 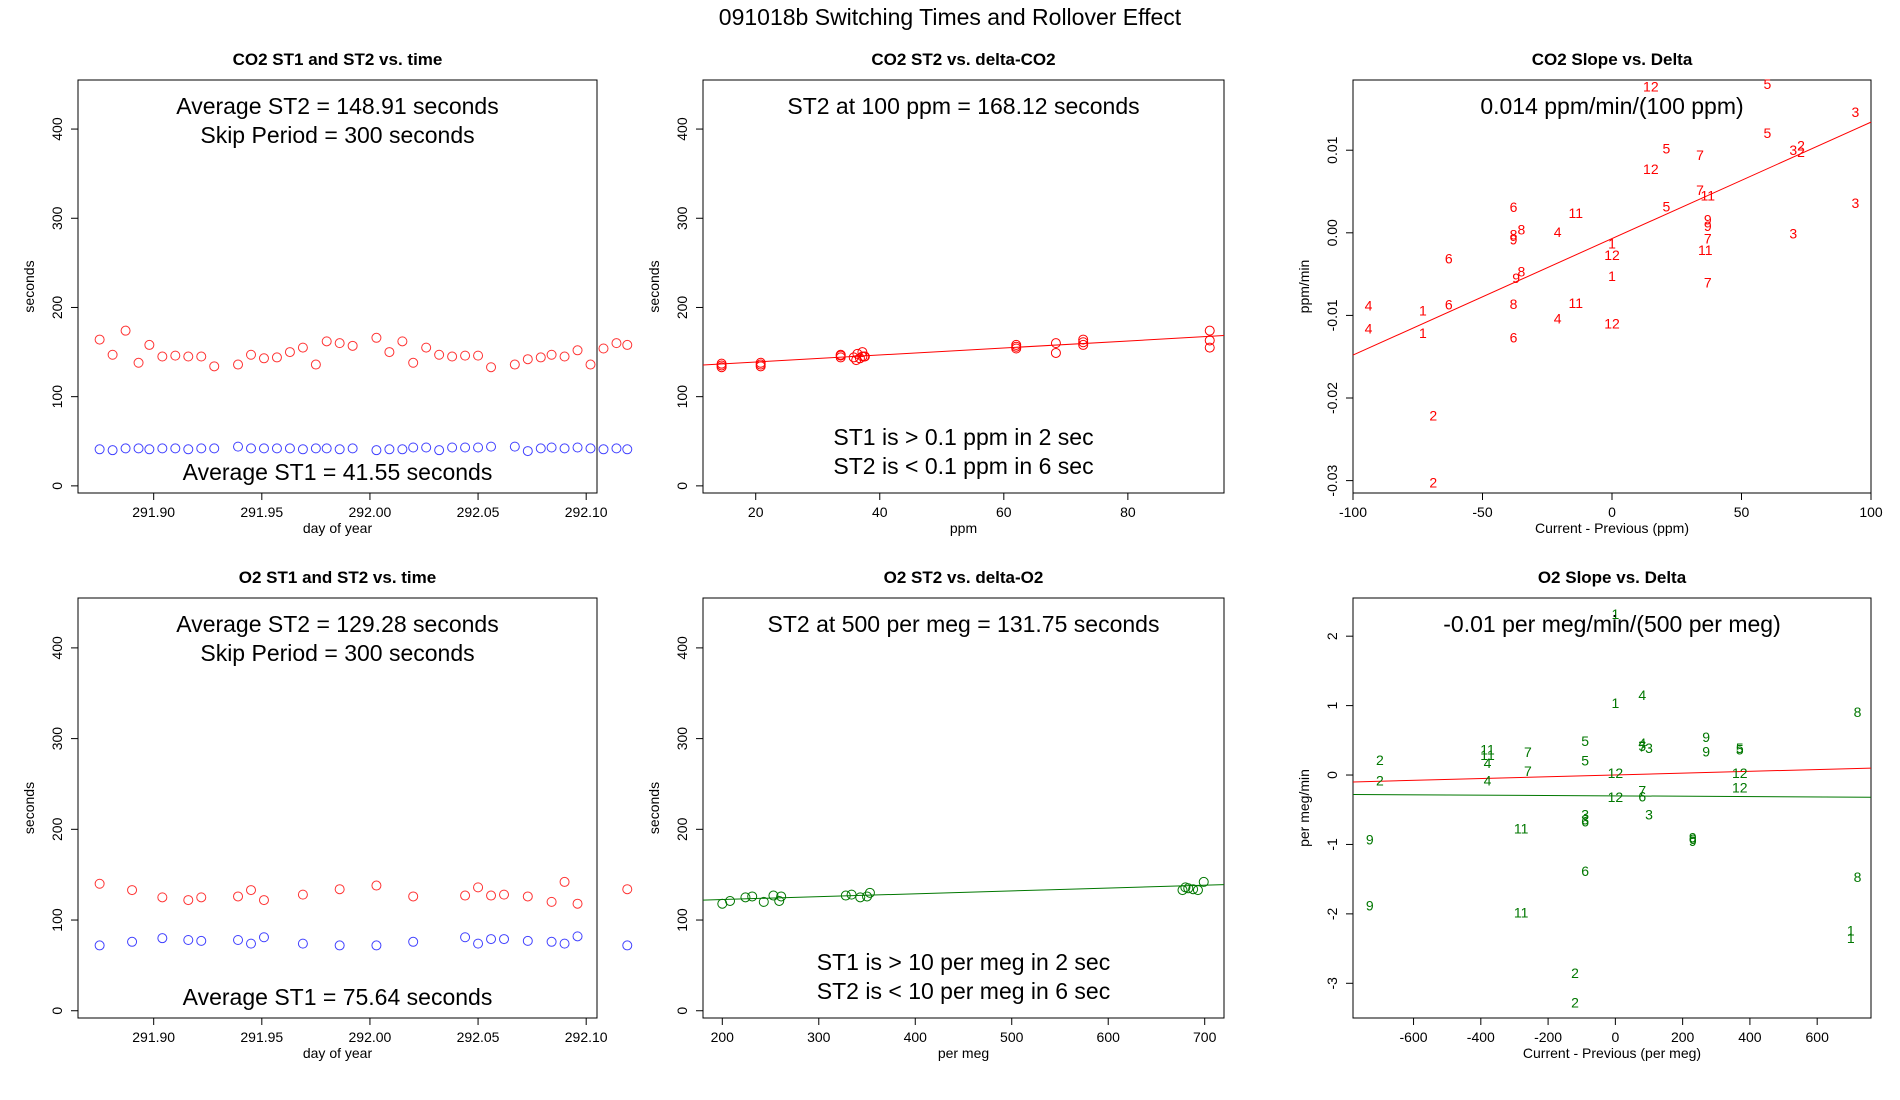 I want to click on x-tick-label: 600, so click(x=1818, y=1037).